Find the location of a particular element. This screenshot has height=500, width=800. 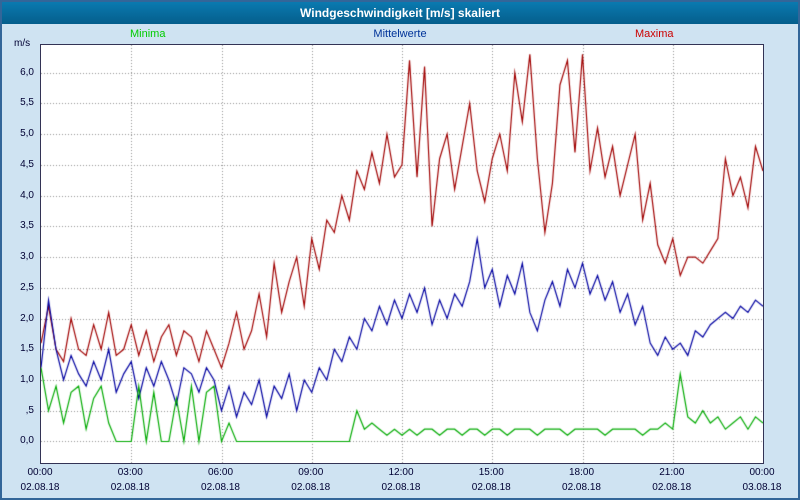

x-tick-time-label: 15:00 is located at coordinates (491, 472).